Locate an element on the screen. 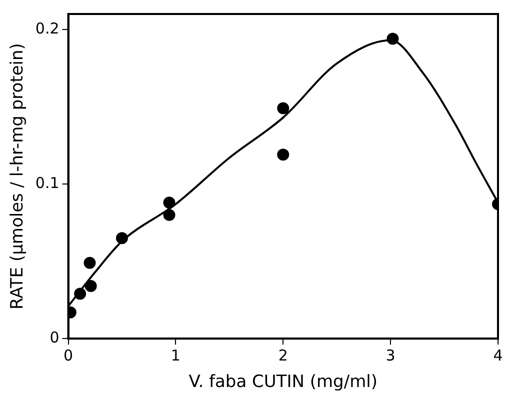 Image resolution: width=512 pixels, height=401 pixels. x-tick-label: 3 is located at coordinates (391, 355).